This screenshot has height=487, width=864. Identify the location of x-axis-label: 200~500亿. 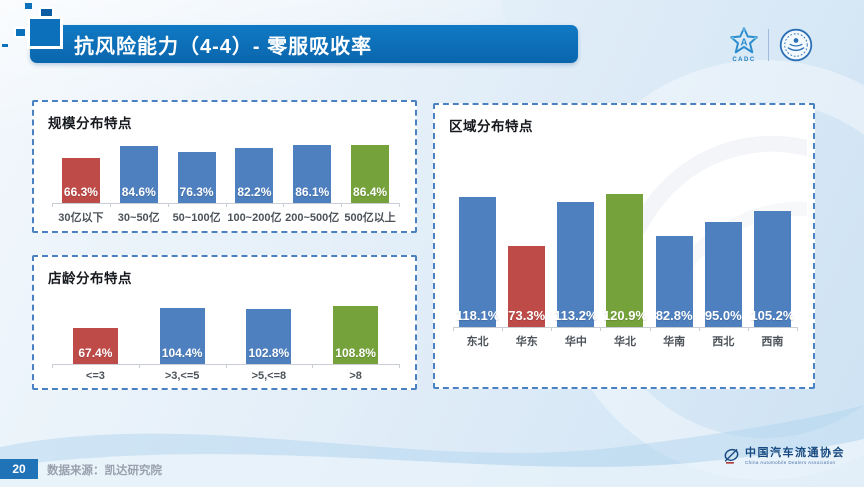
(312, 218).